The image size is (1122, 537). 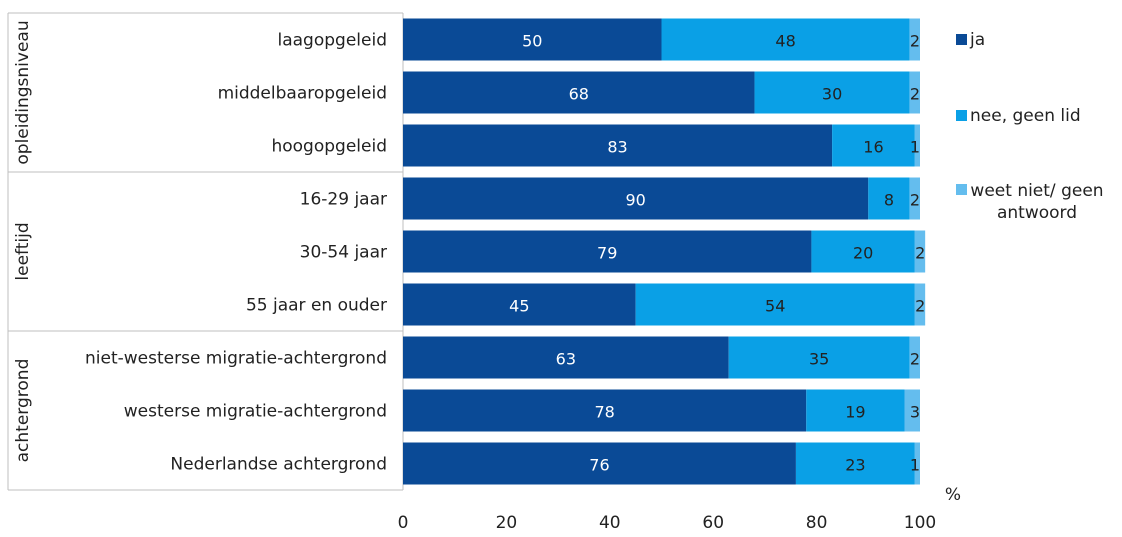 What do you see at coordinates (953, 495) in the screenshot?
I see `x-axis-unit-label: %` at bounding box center [953, 495].